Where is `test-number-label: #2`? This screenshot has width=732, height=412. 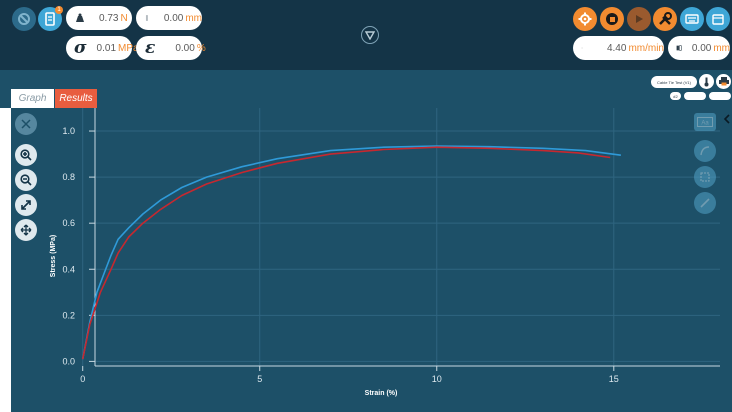 test-number-label: #2 is located at coordinates (675, 96).